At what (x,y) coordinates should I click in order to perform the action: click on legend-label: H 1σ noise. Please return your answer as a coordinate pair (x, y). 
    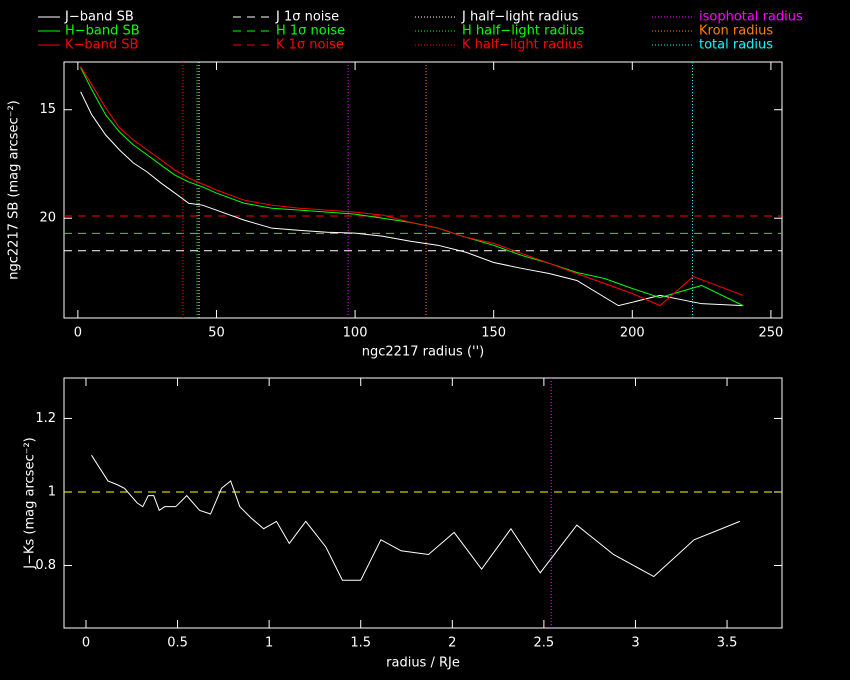
    Looking at the image, I should click on (310, 31).